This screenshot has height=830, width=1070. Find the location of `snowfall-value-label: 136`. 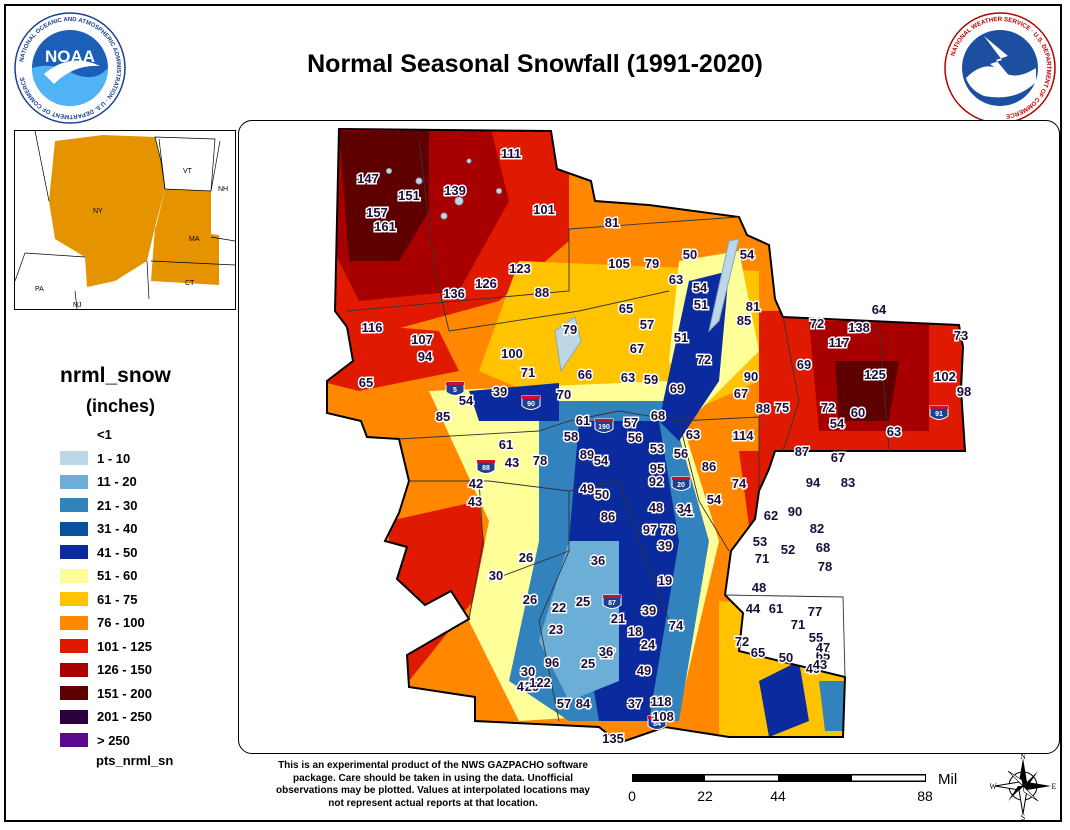

snowfall-value-label: 136 is located at coordinates (454, 293).